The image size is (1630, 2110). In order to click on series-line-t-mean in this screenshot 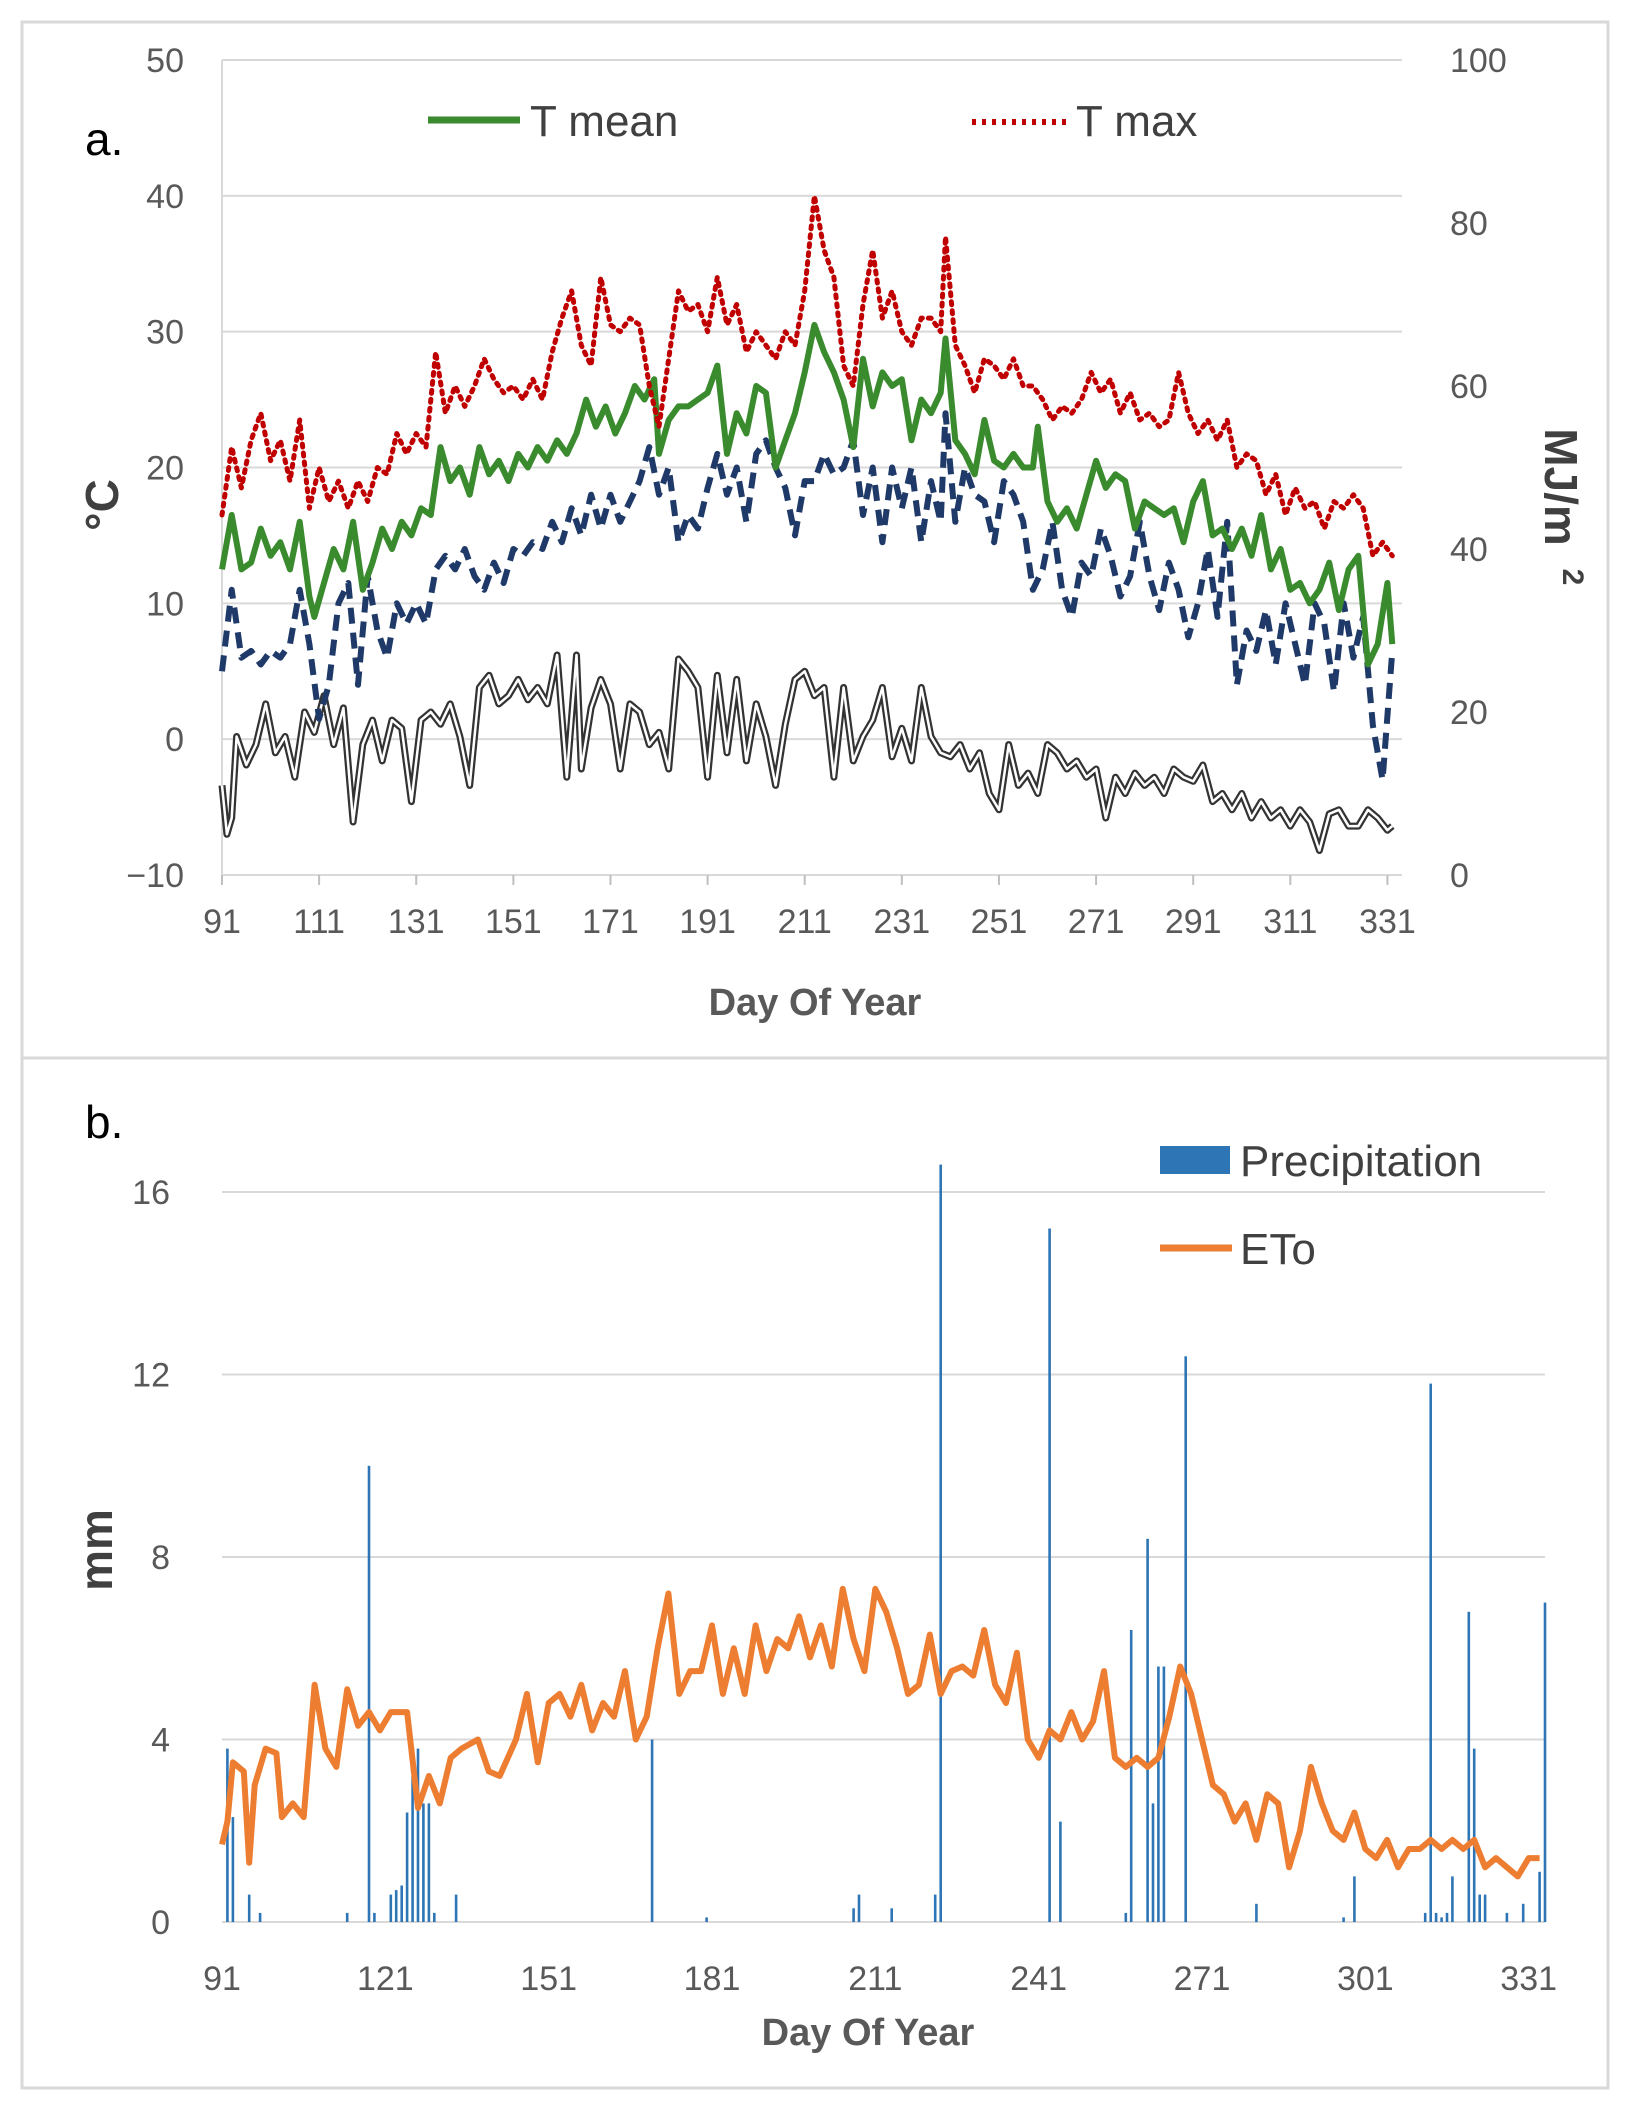, I will do `click(807, 494)`.